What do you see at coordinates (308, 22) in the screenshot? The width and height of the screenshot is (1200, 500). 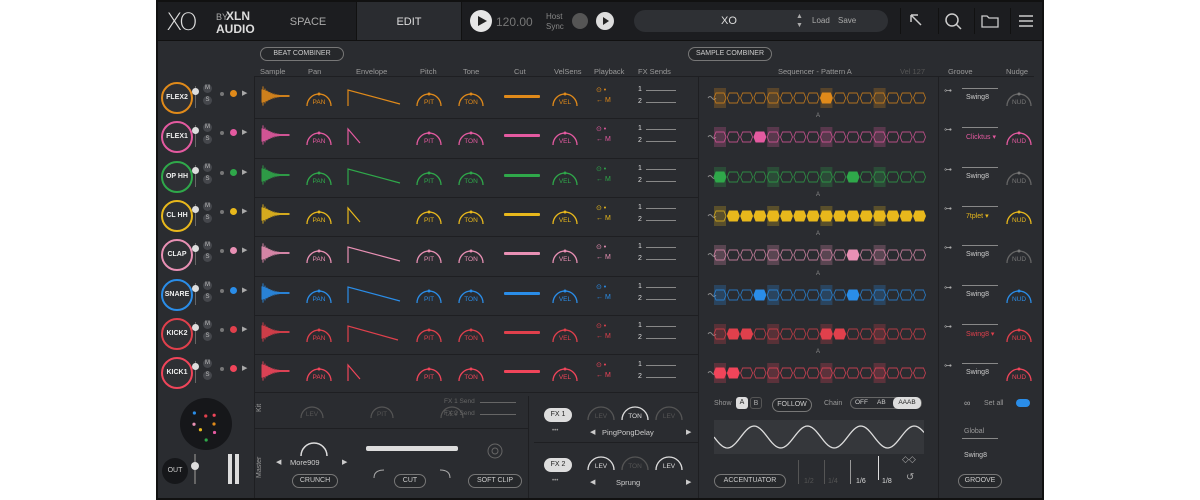 I see `tab-space: SPACE` at bounding box center [308, 22].